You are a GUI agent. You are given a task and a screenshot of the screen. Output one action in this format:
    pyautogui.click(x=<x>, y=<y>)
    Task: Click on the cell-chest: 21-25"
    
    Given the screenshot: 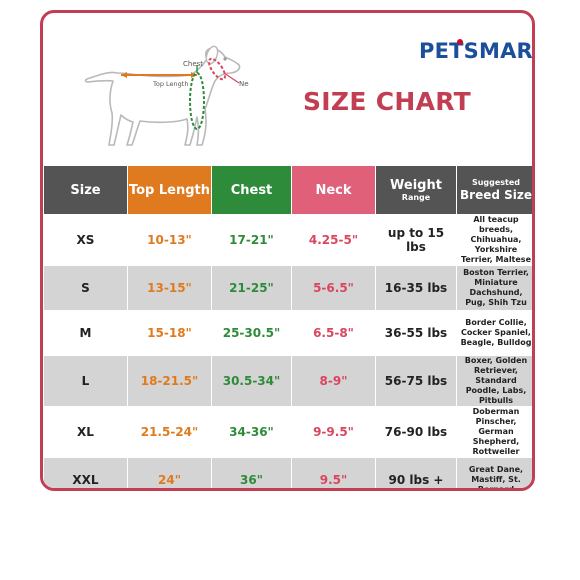 What is the action you would take?
    pyautogui.click(x=251, y=288)
    